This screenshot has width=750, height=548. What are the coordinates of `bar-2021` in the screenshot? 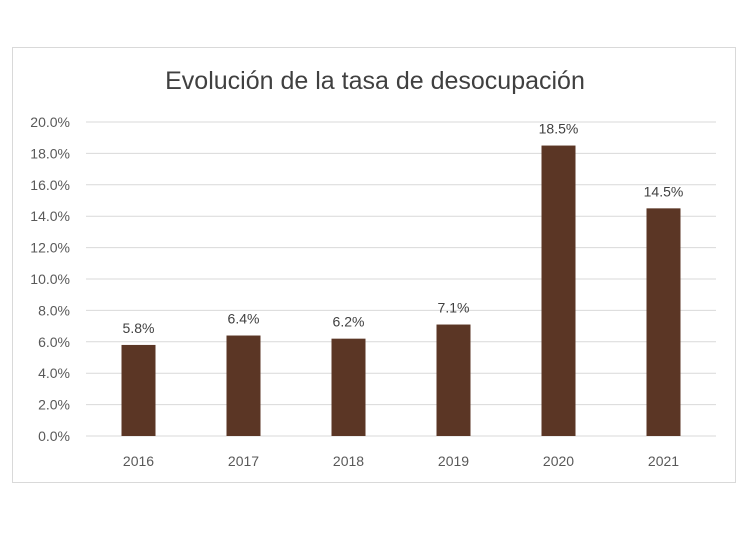 It's located at (663, 322).